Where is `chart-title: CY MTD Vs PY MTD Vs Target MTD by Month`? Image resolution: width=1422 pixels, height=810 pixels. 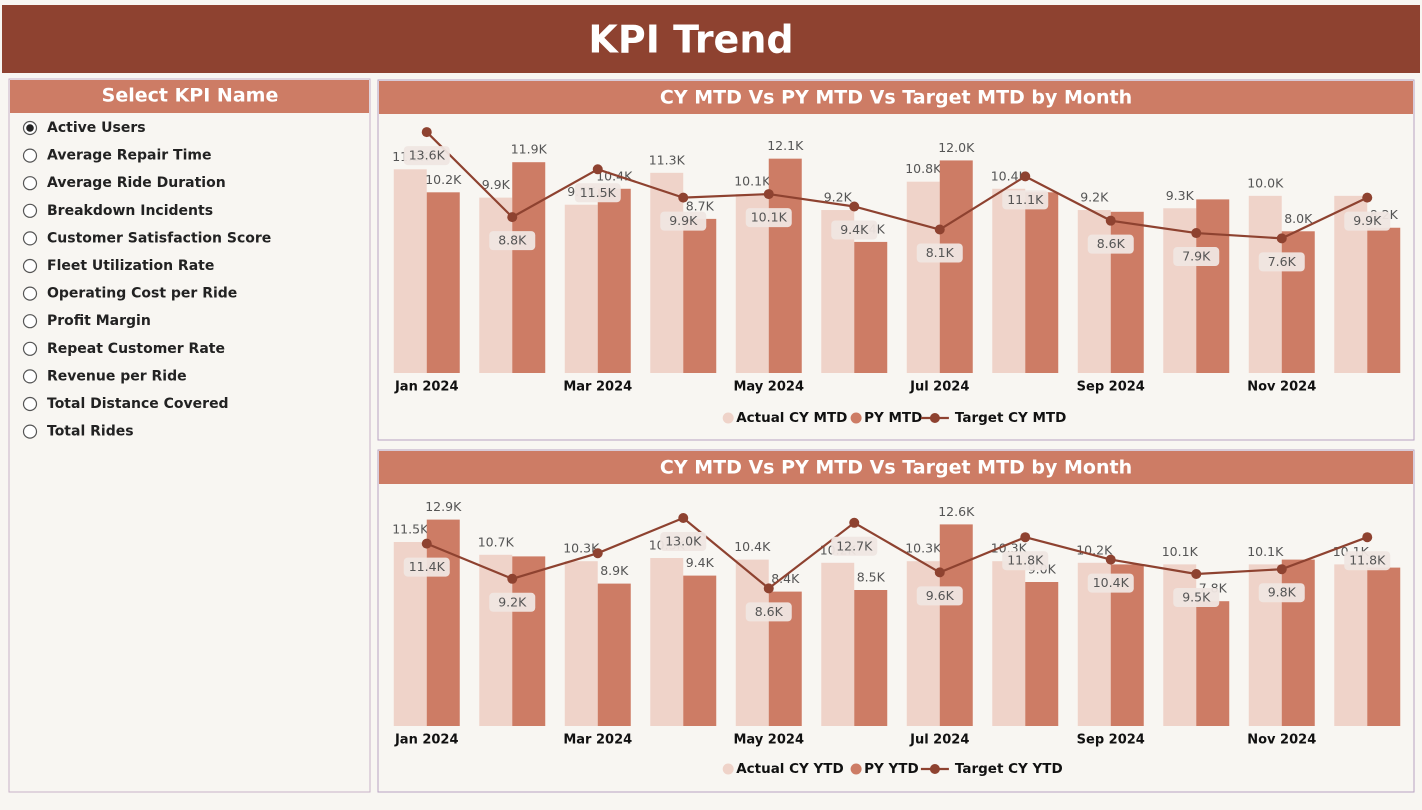 chart-title: CY MTD Vs PY MTD Vs Target MTD by Month is located at coordinates (896, 468).